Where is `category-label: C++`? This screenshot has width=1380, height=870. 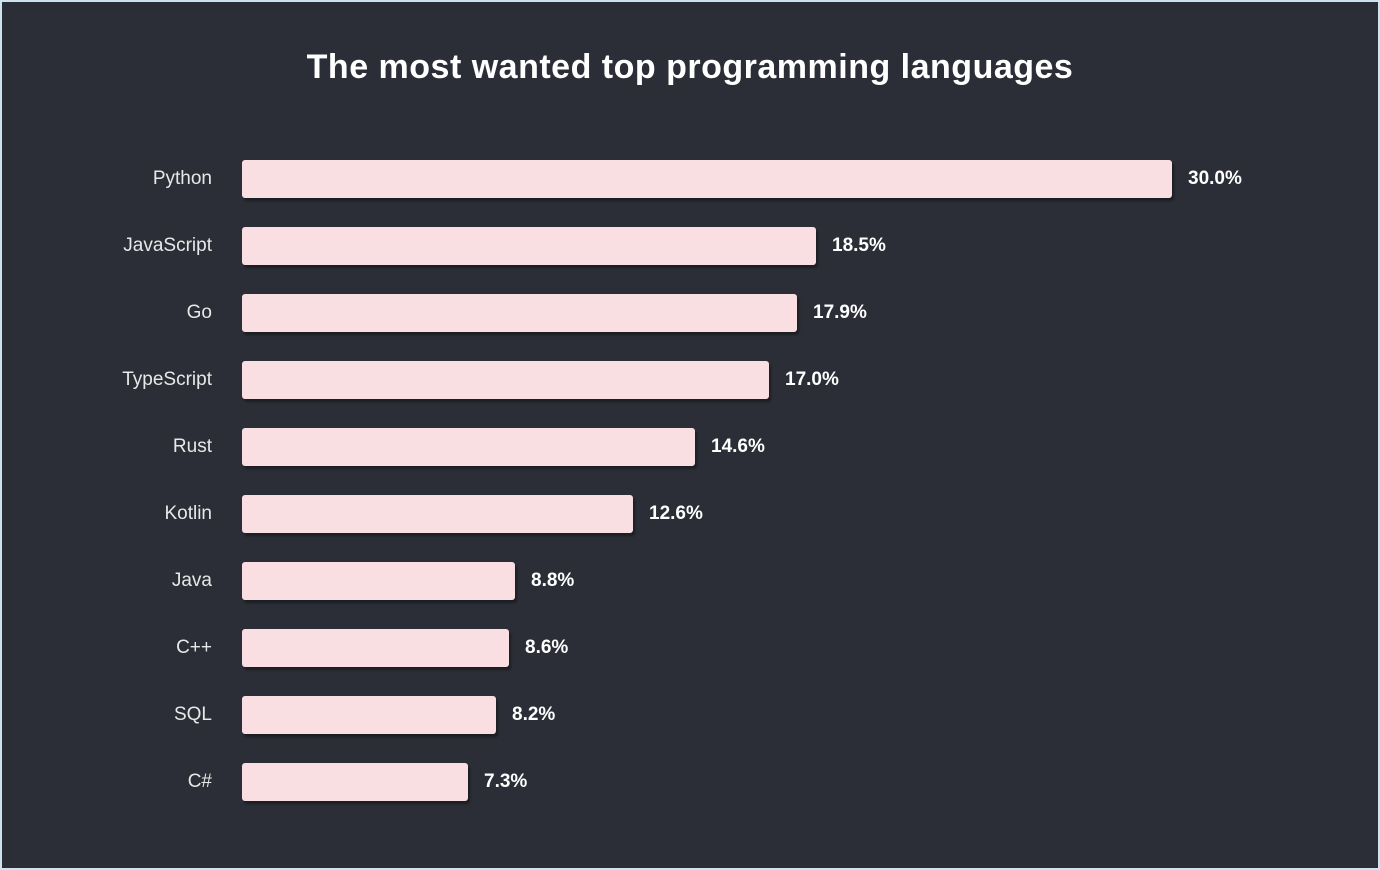 category-label: C++ is located at coordinates (194, 647).